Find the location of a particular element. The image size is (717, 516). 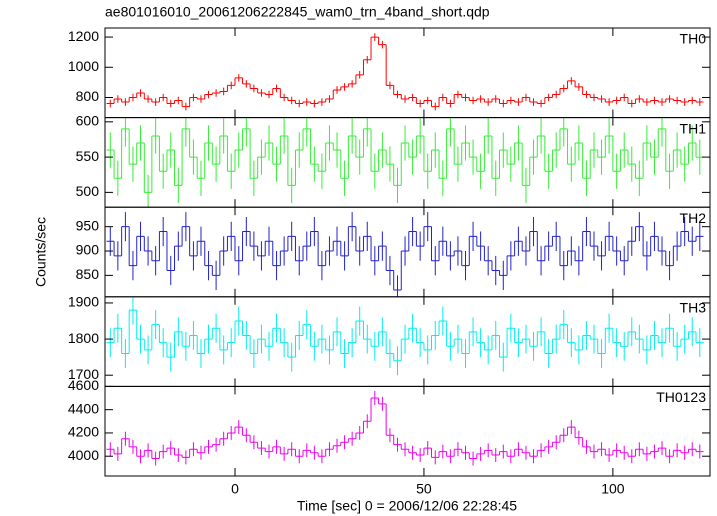

x-tick-label: 100 is located at coordinates (613, 489).